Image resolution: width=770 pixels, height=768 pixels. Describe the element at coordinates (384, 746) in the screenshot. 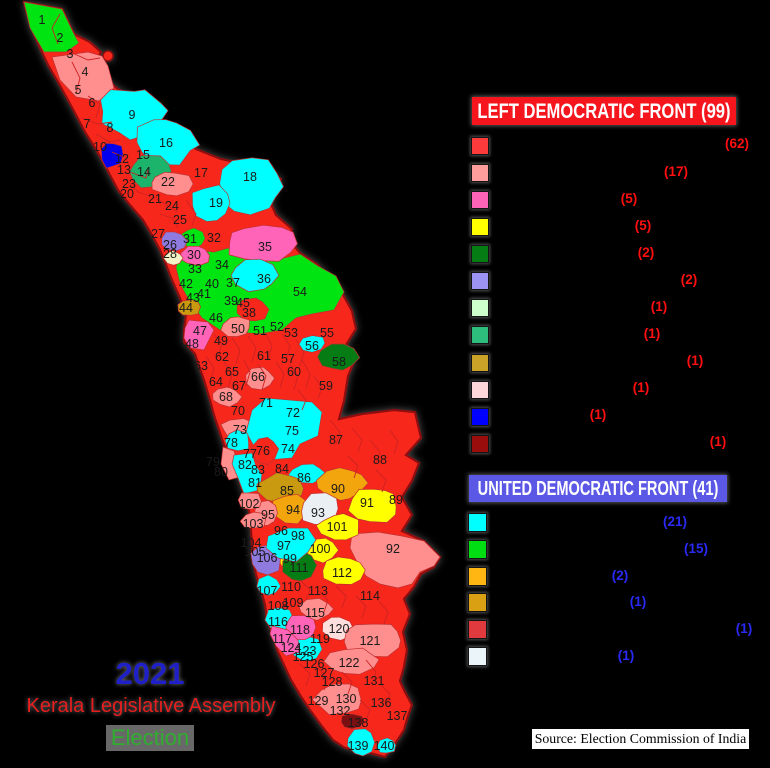

I see `svg-text: 140` at that location.